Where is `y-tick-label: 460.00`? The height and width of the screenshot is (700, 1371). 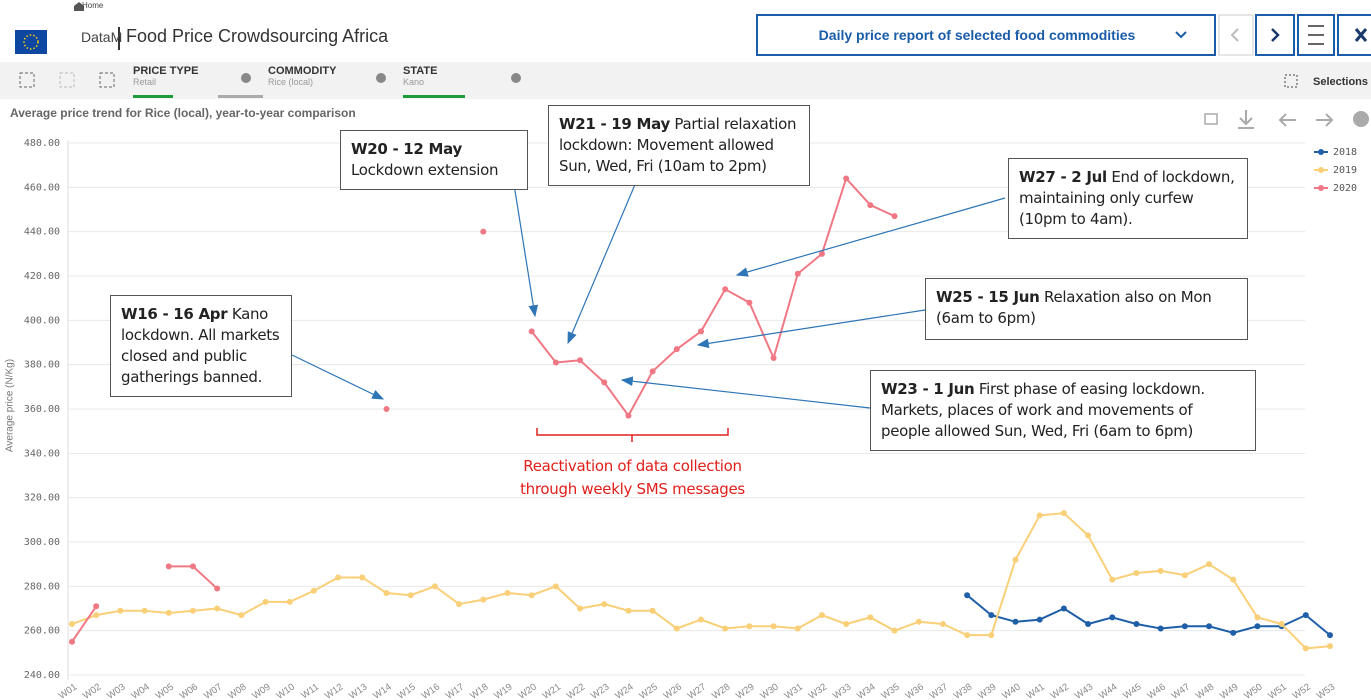
y-tick-label: 460.00 is located at coordinates (42, 187).